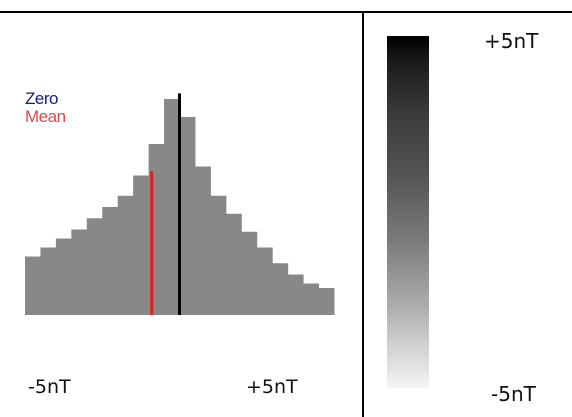 Image resolution: width=572 pixels, height=417 pixels. What do you see at coordinates (45, 116) in the screenshot?
I see `legend-entry-mean: Mean` at bounding box center [45, 116].